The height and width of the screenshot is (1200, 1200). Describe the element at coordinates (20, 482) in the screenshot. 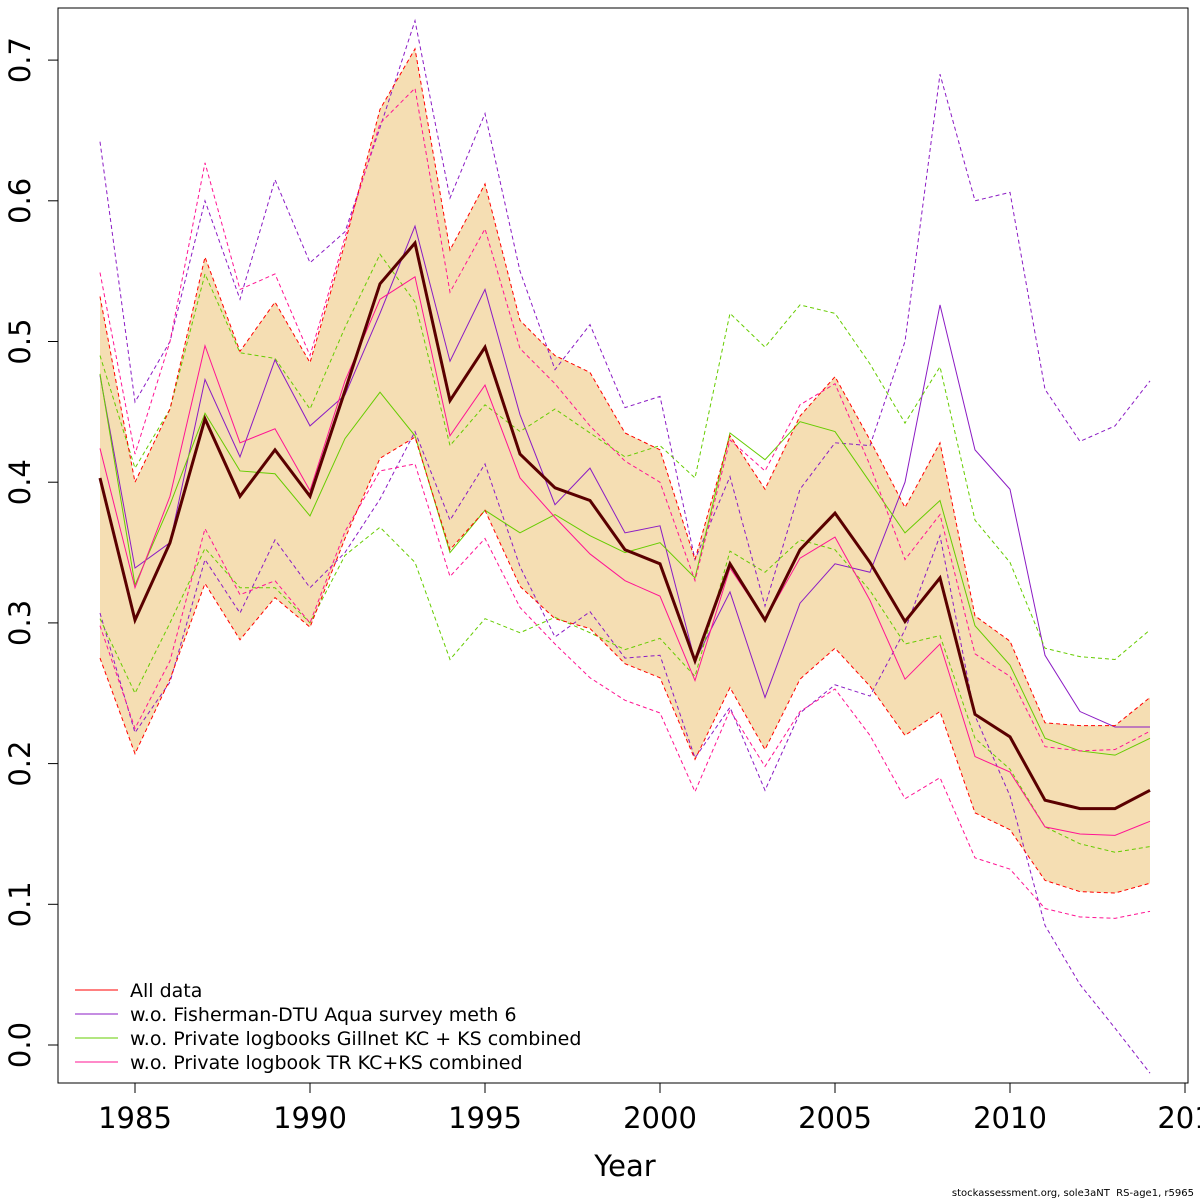

I see `y-tick-label: 0.4` at that location.